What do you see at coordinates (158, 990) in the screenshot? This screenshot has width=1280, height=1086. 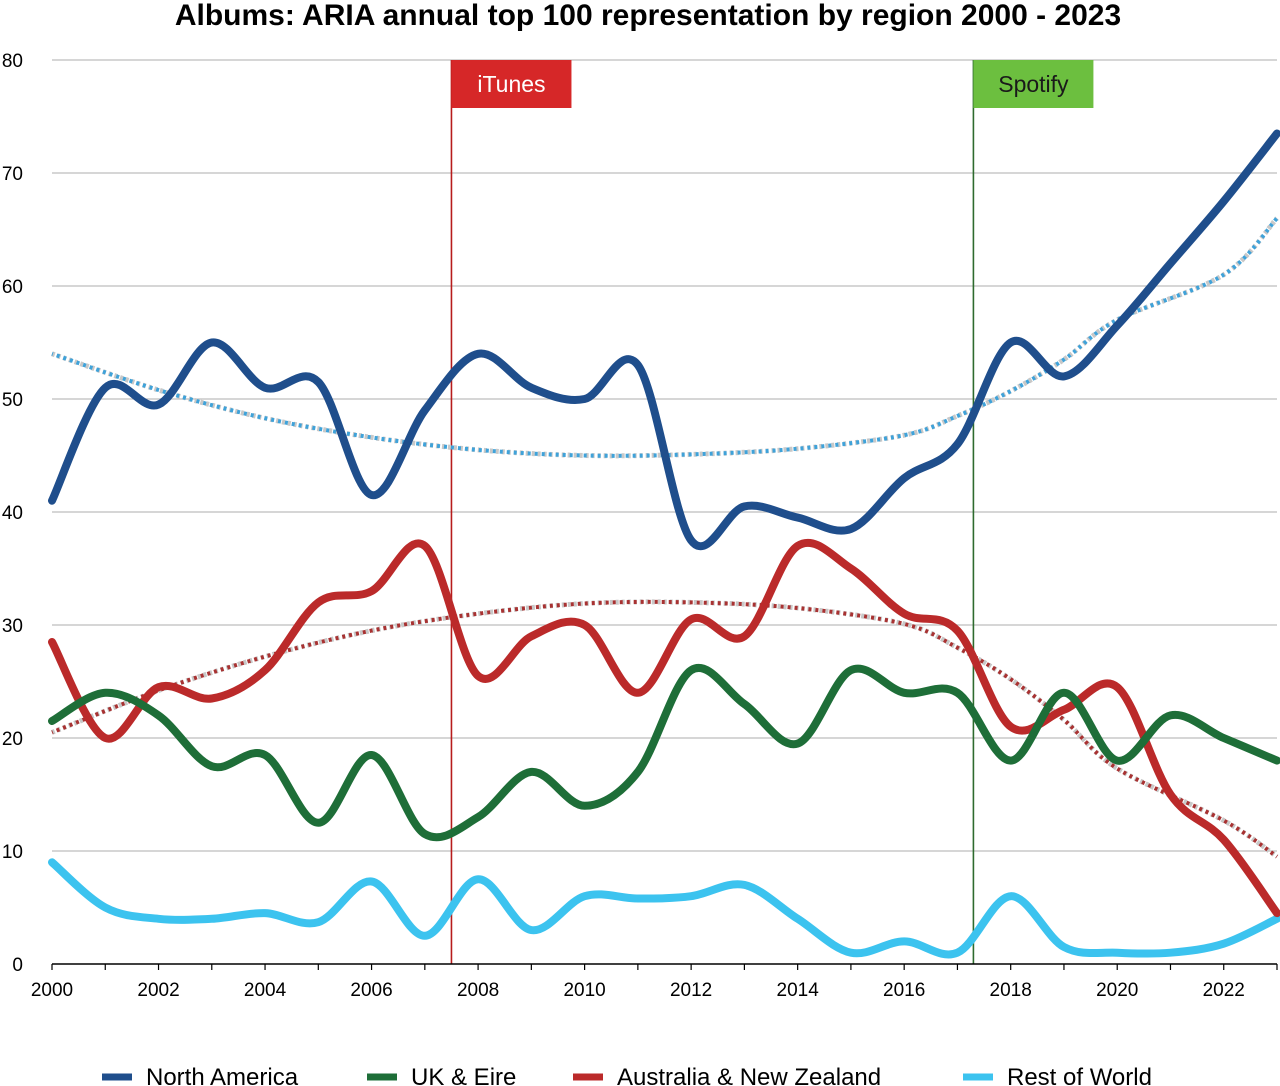 I see `x-tick-label: 2002` at bounding box center [158, 990].